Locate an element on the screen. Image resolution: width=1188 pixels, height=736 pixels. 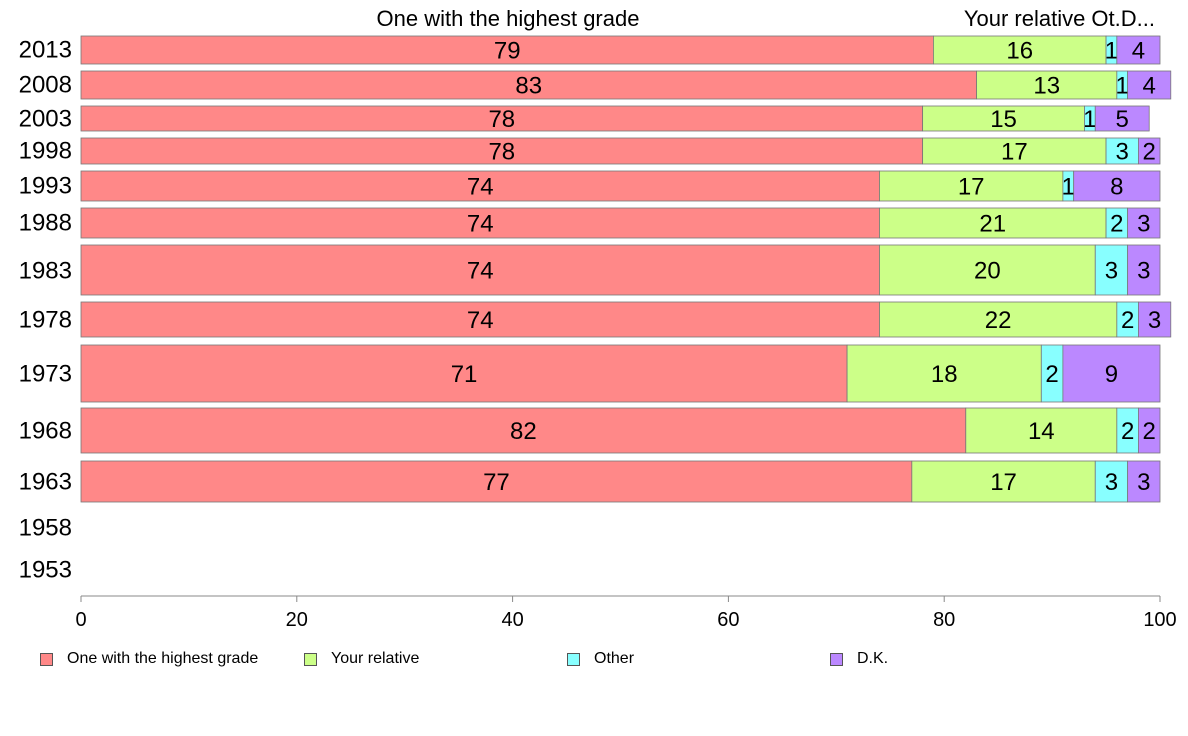
category-label-1993: 1993 is located at coordinates (45, 186).